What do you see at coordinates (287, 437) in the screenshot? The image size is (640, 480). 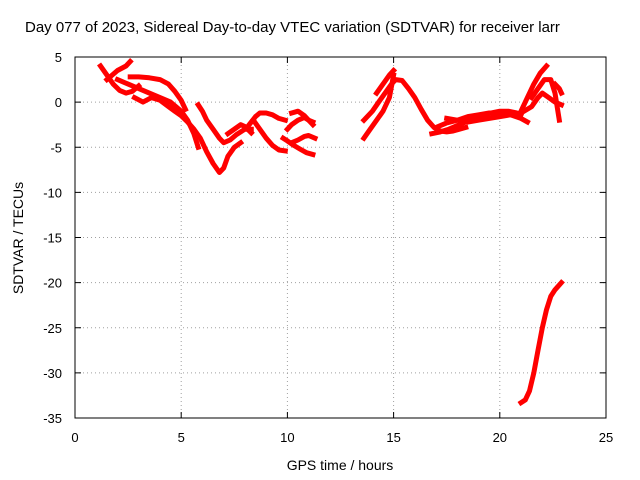 I see `x-tick-label: 10` at bounding box center [287, 437].